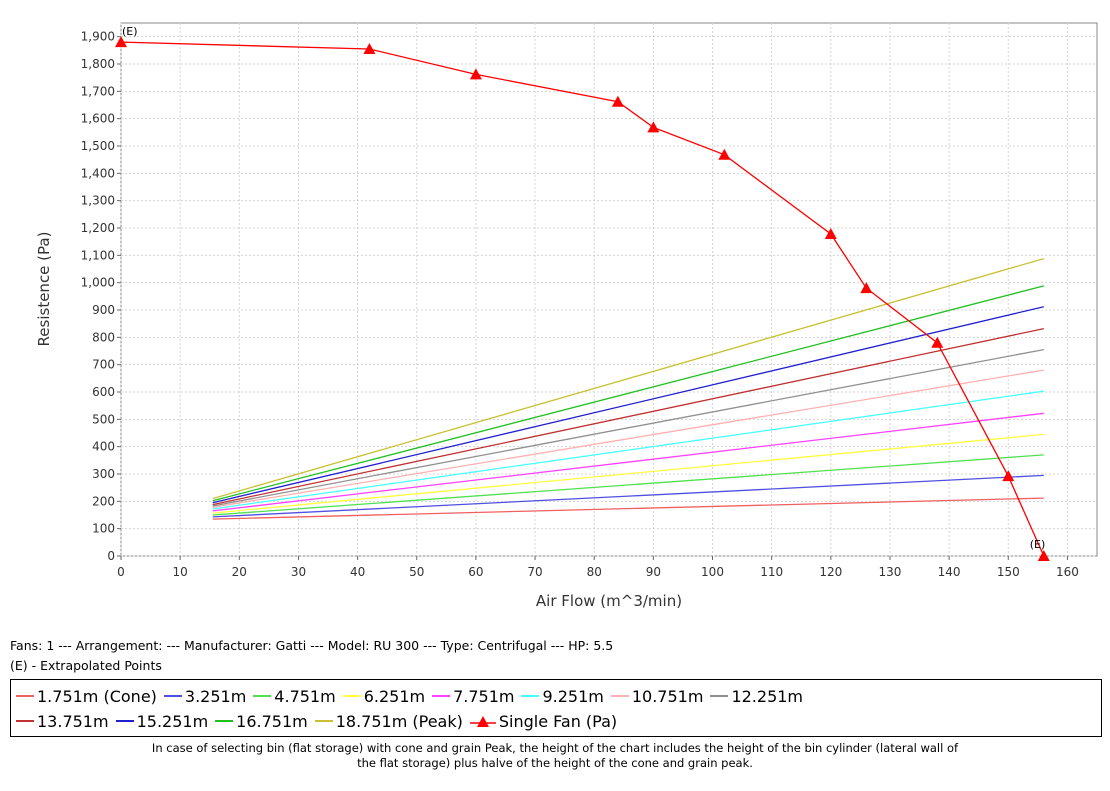  What do you see at coordinates (667, 696) in the screenshot?
I see `legend-label: 10.751m` at bounding box center [667, 696].